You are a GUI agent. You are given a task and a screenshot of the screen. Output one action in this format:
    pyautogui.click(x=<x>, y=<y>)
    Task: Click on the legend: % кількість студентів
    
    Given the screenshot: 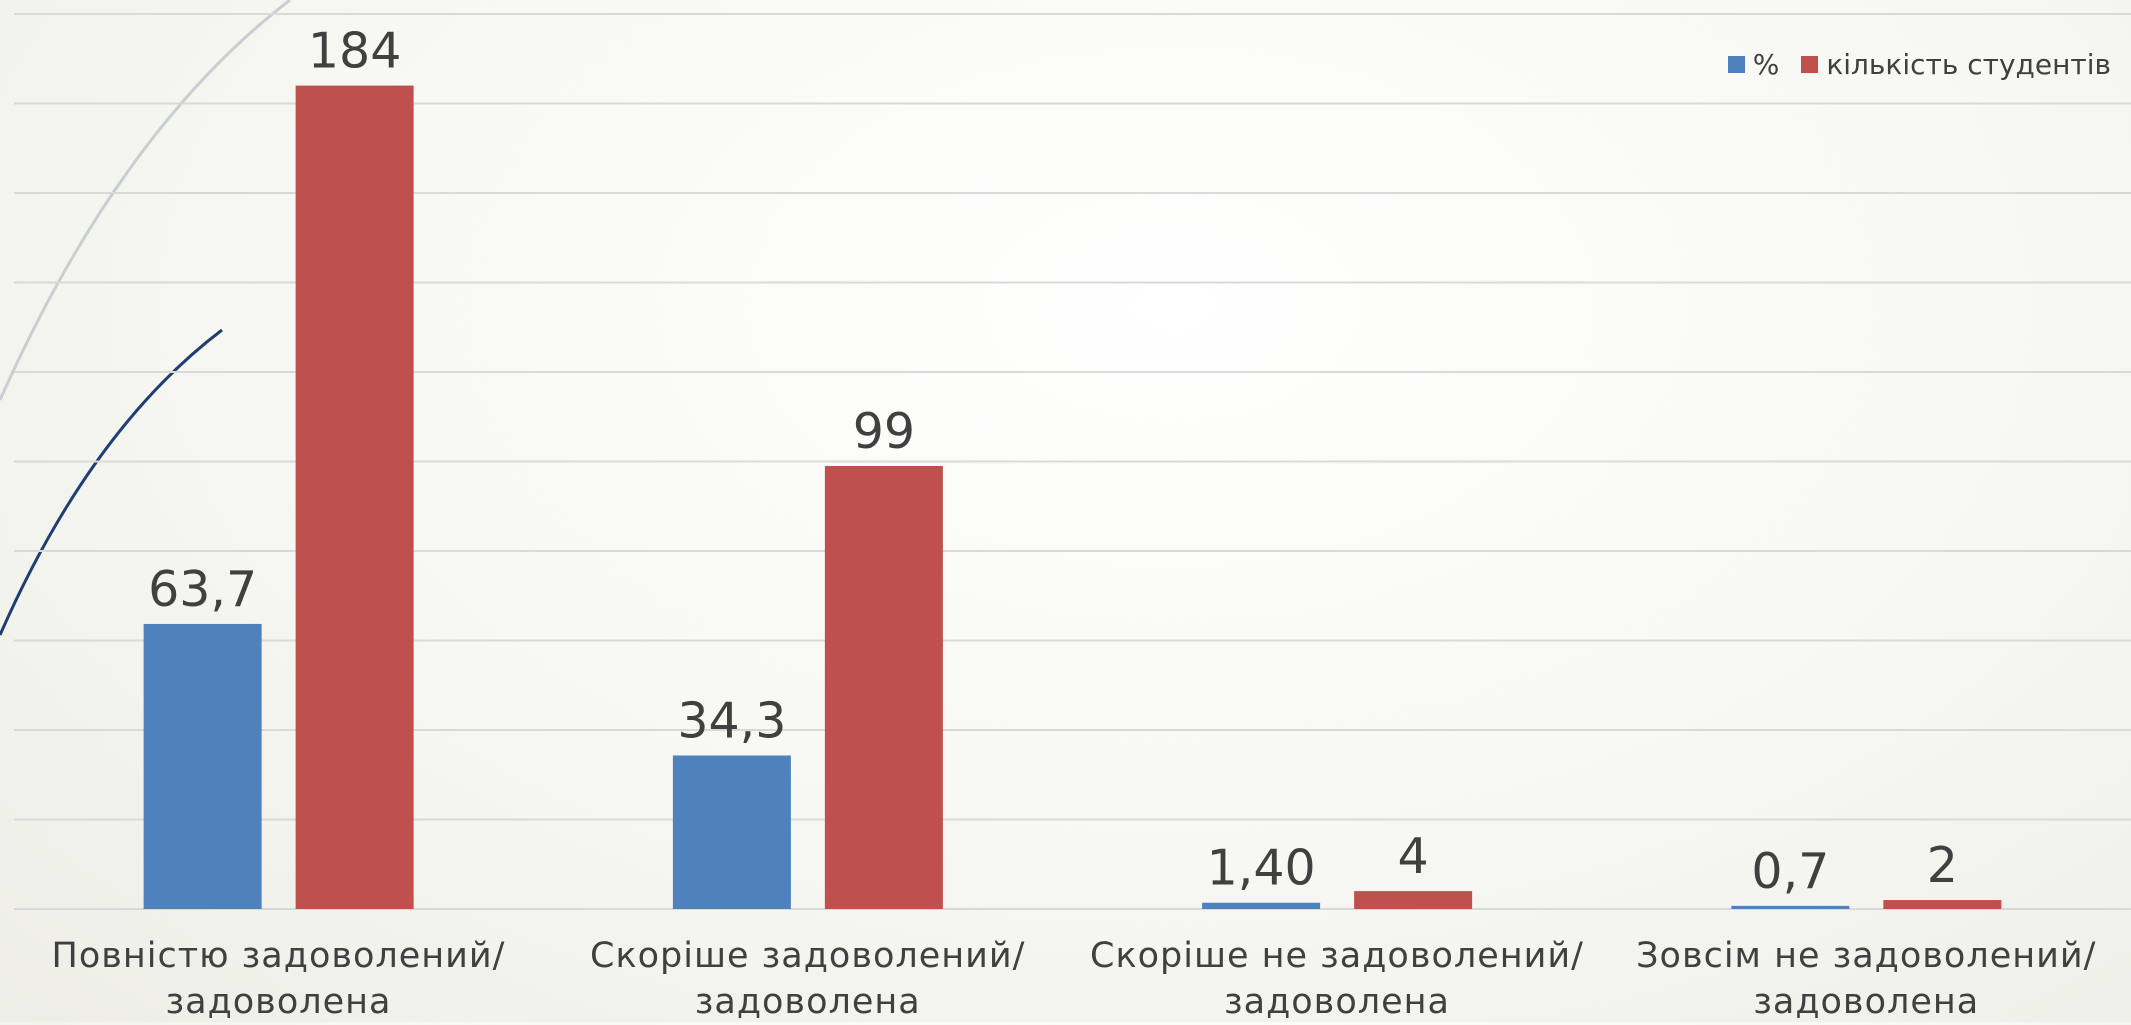 What is the action you would take?
    pyautogui.click(x=1919, y=64)
    